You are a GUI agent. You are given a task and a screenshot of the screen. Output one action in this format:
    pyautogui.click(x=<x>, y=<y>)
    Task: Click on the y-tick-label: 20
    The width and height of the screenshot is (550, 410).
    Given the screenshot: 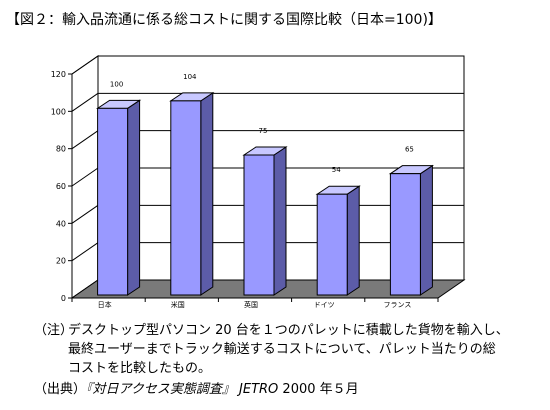 What is the action you would take?
    pyautogui.click(x=61, y=261)
    